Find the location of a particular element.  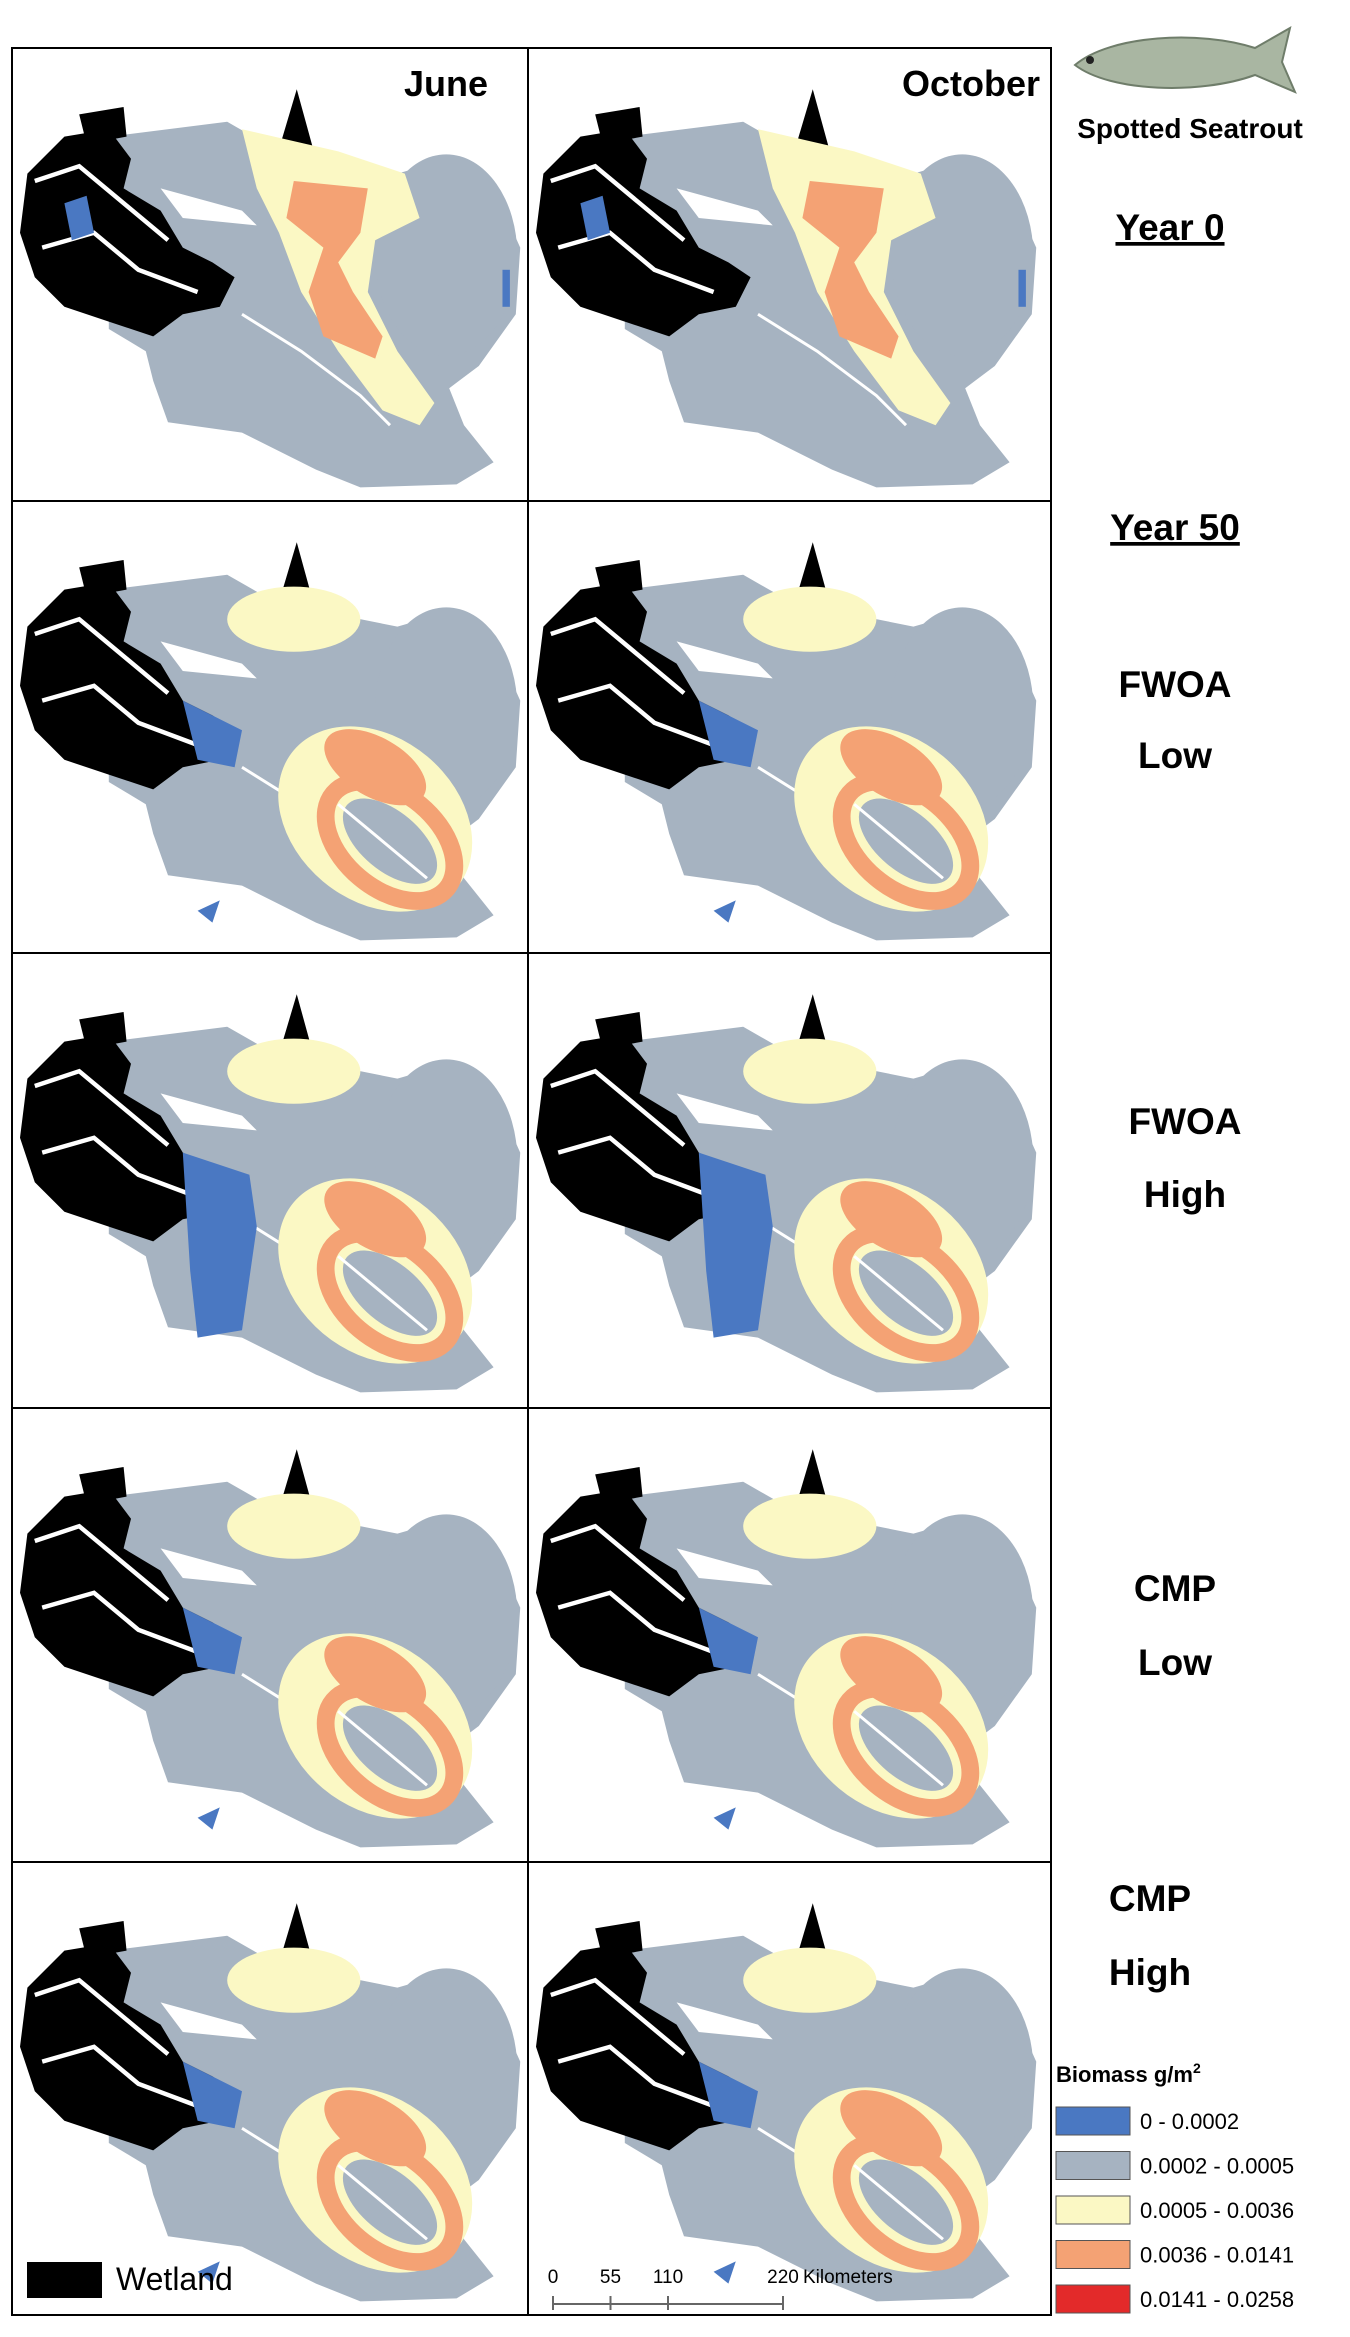

scale-bar-unit: Kilometers is located at coordinates (848, 2277).